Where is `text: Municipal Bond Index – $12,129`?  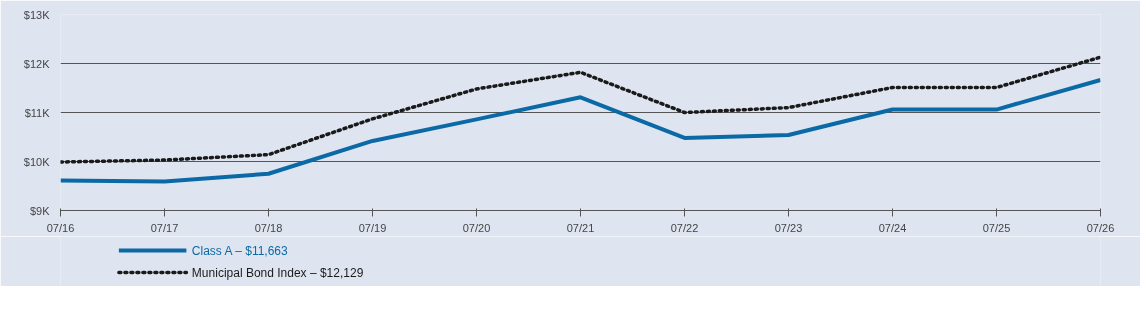
text: Municipal Bond Index – $12,129 is located at coordinates (277, 272).